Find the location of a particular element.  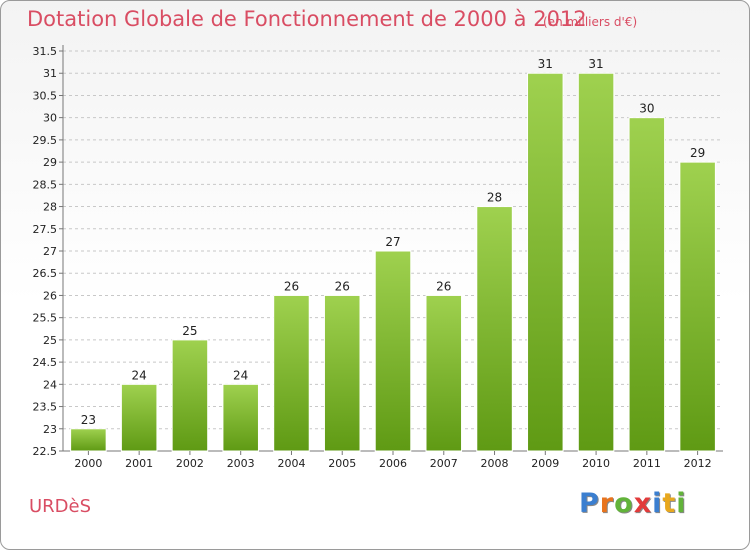

bar-2001 is located at coordinates (139, 417).